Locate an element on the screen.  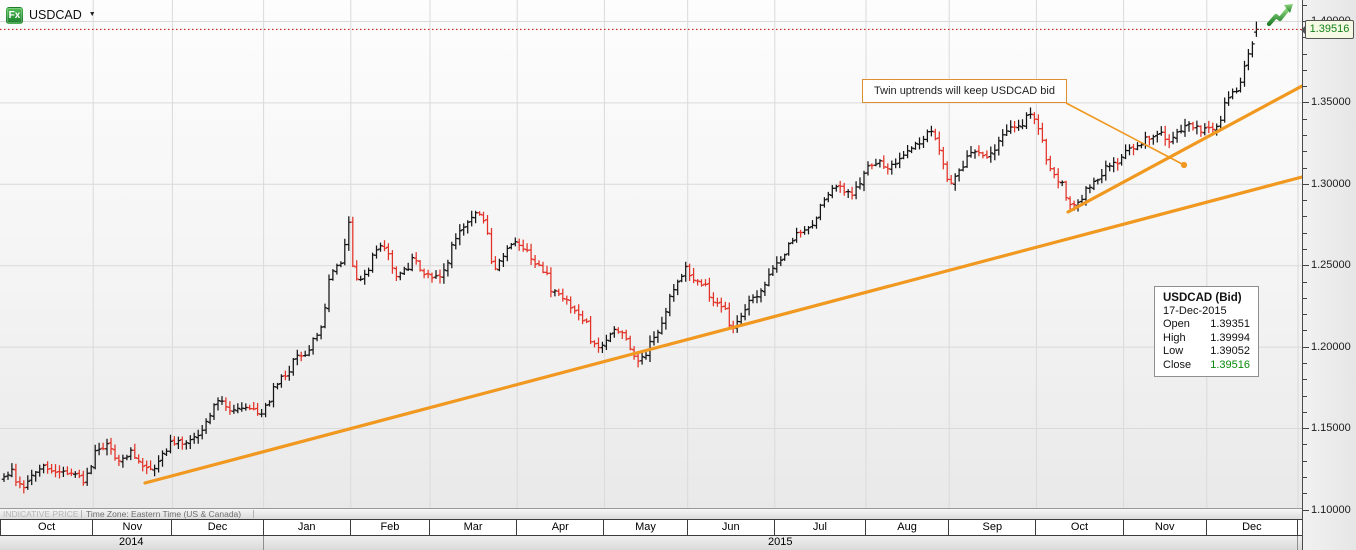
symbol-selector: Fx USDCAD ▼ is located at coordinates (51, 15).